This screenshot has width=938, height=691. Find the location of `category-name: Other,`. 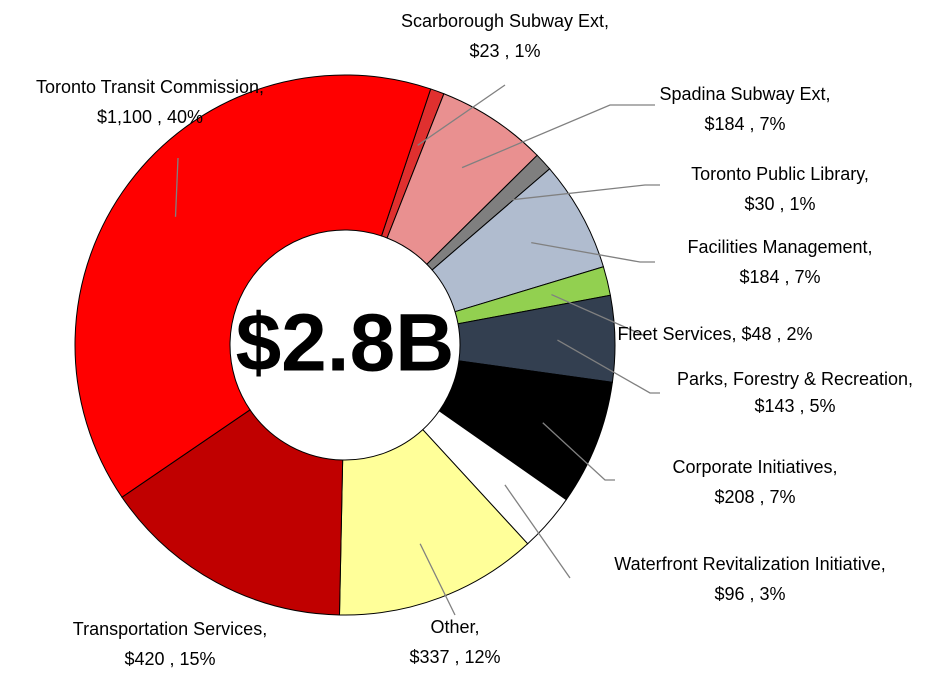

category-name: Other, is located at coordinates (454, 627).